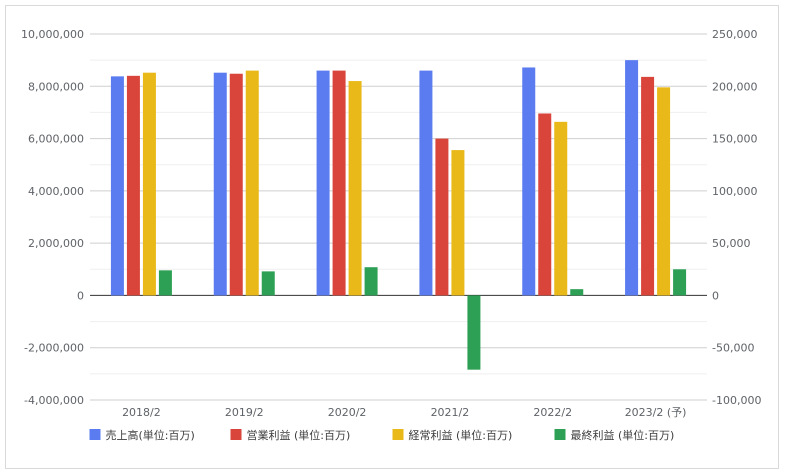  I want to click on category-label: 2021/2, so click(450, 412).